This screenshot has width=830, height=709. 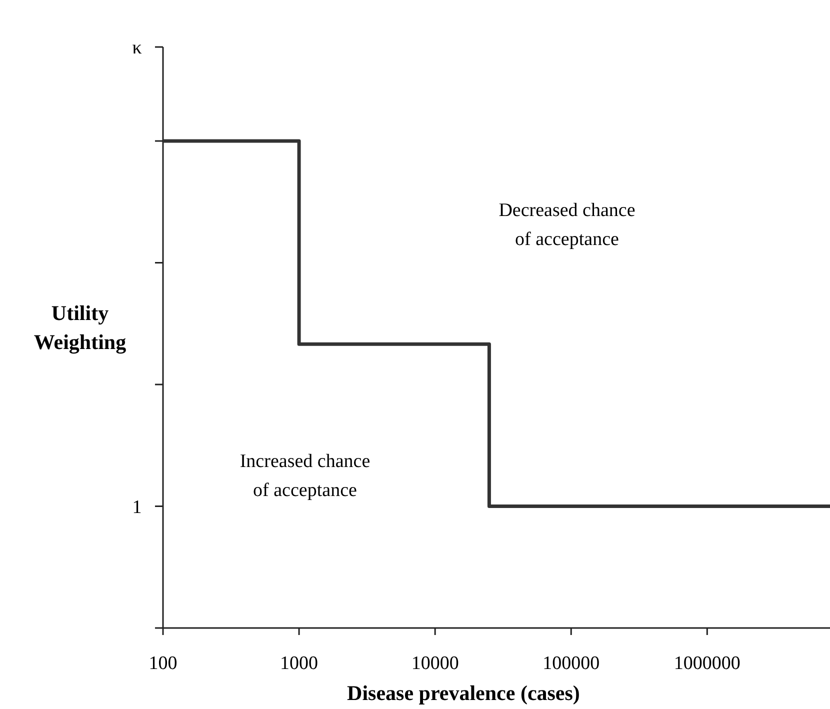 I want to click on x-tick-label: 100000, so click(x=571, y=663).